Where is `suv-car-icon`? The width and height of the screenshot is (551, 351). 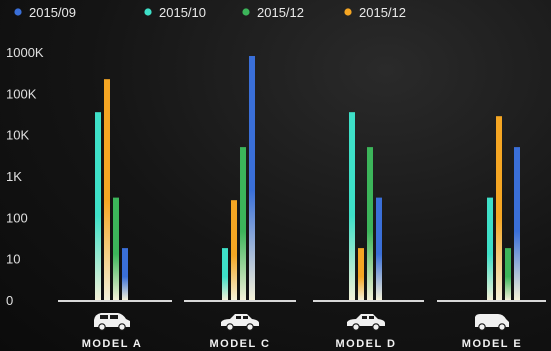 suv-car-icon is located at coordinates (112, 322).